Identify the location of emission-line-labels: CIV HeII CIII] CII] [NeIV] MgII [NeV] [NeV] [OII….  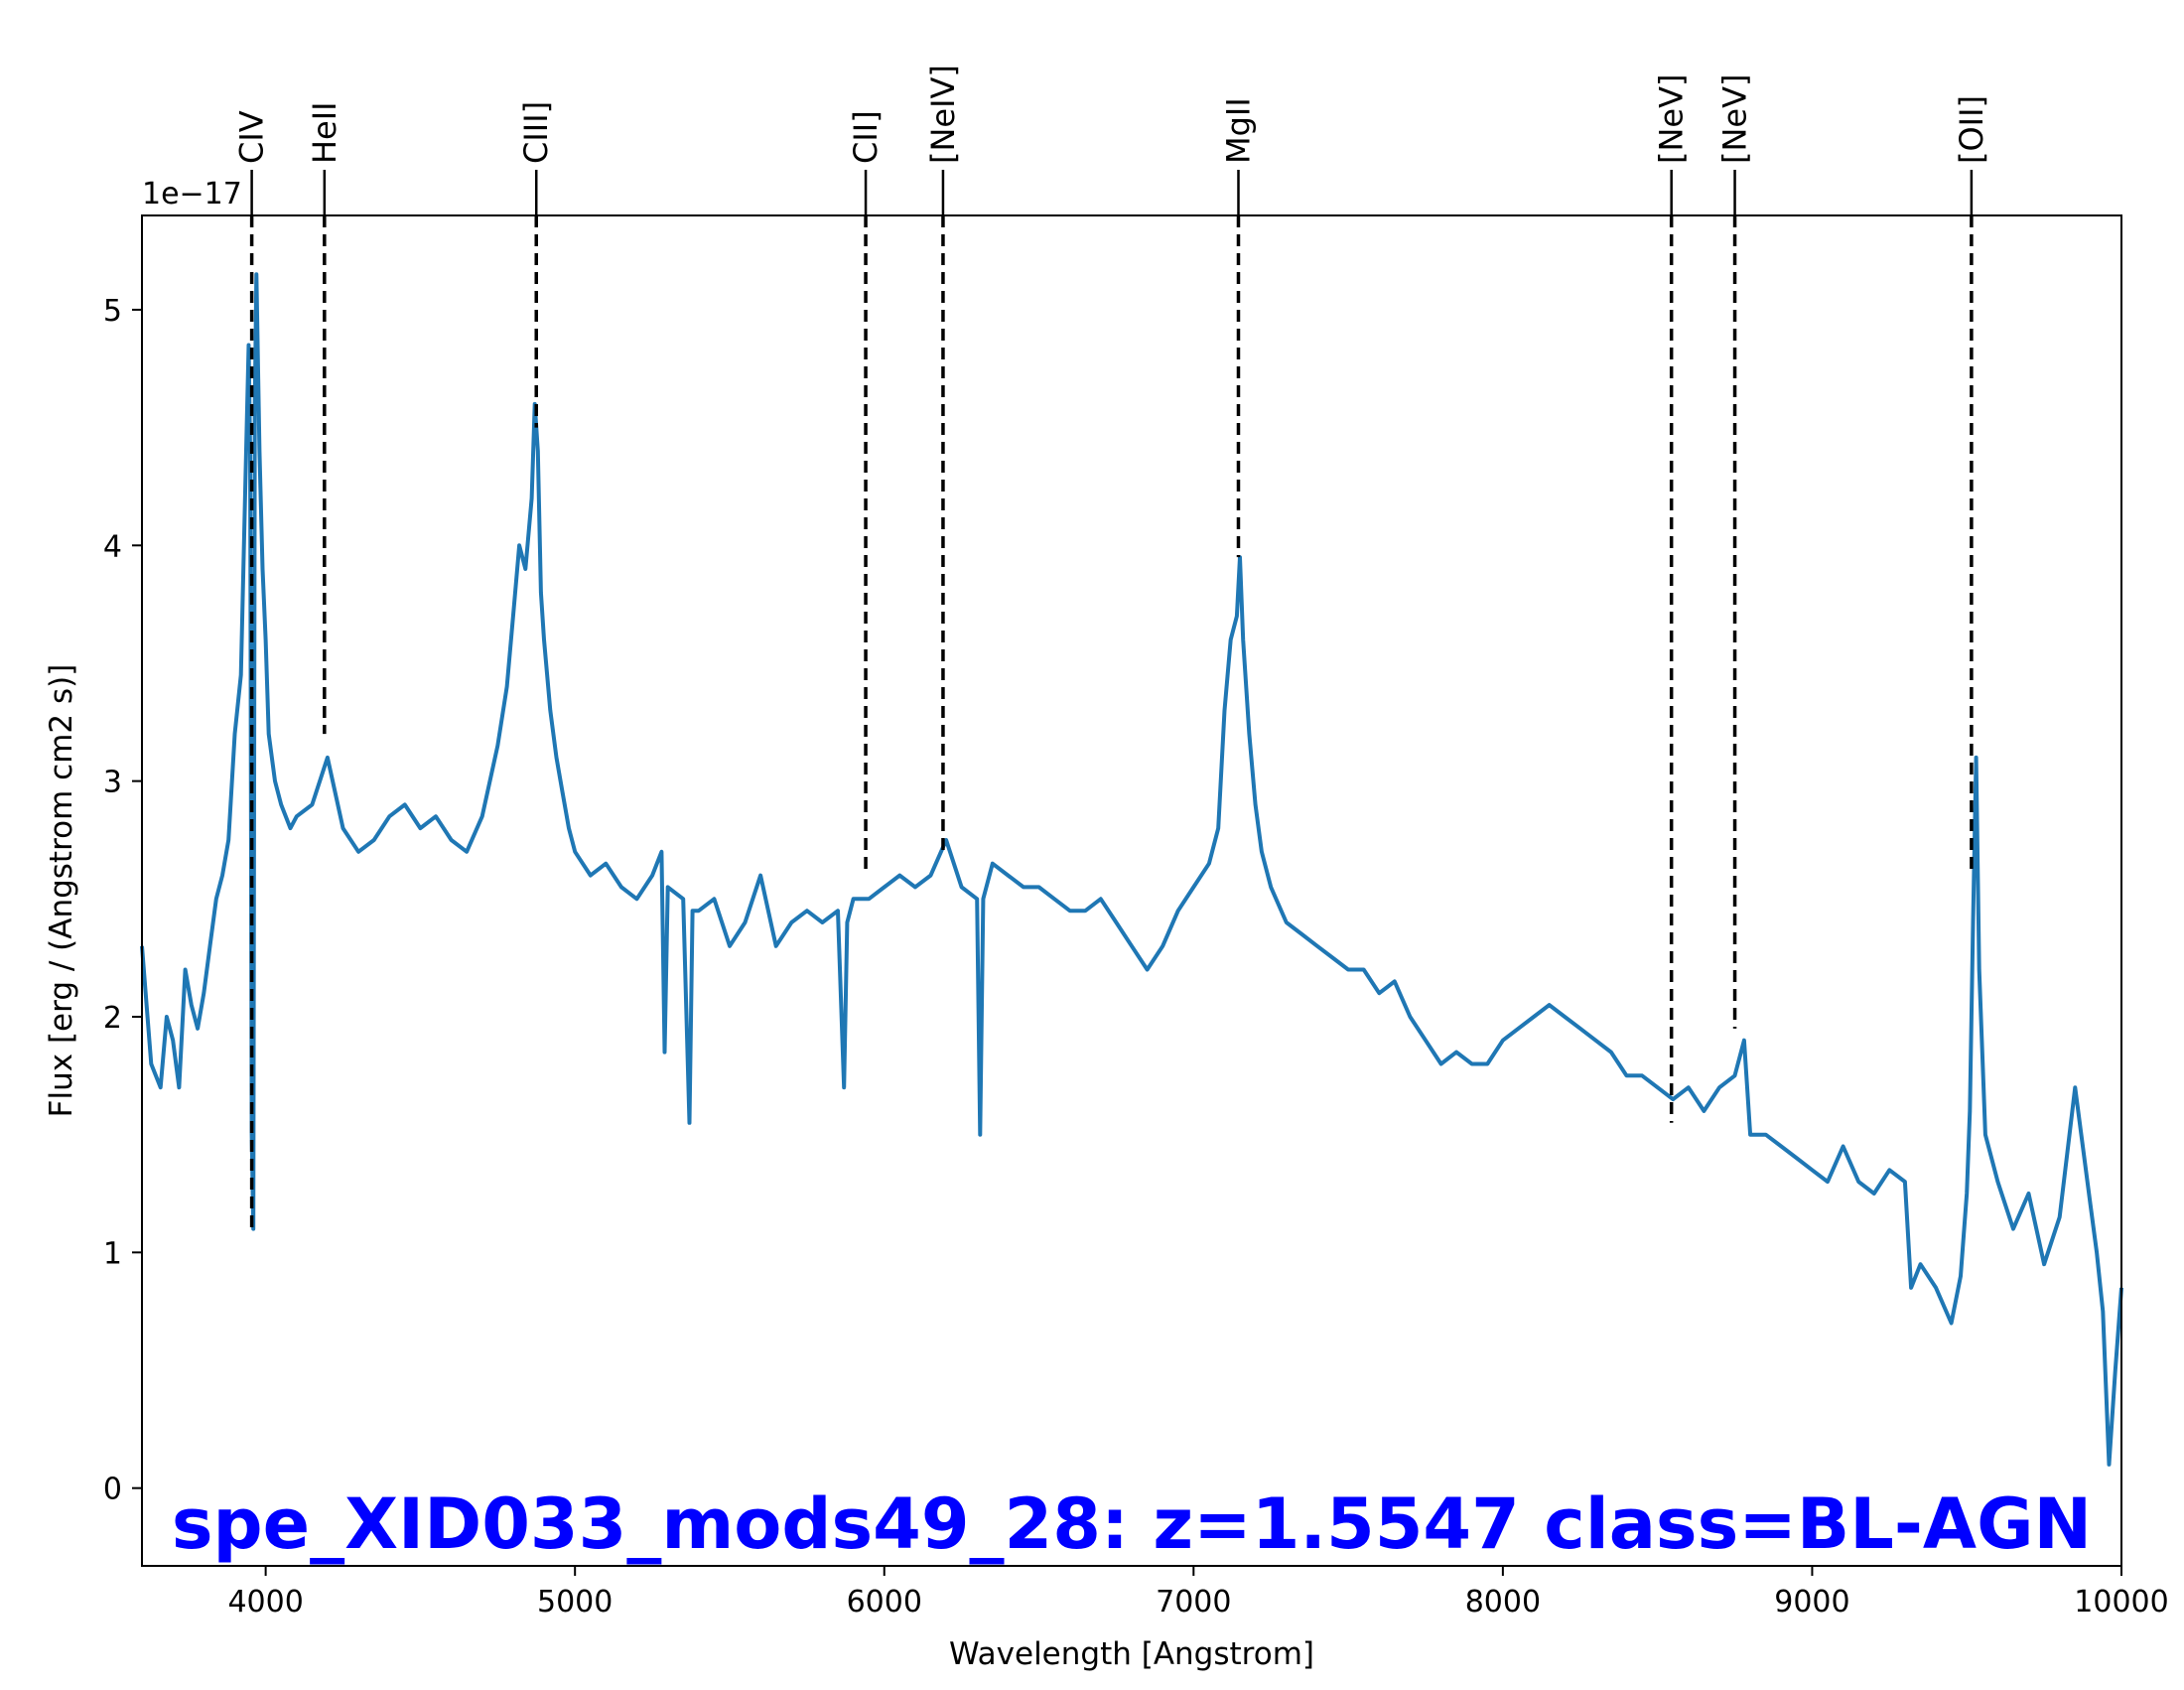
(1111, 140).